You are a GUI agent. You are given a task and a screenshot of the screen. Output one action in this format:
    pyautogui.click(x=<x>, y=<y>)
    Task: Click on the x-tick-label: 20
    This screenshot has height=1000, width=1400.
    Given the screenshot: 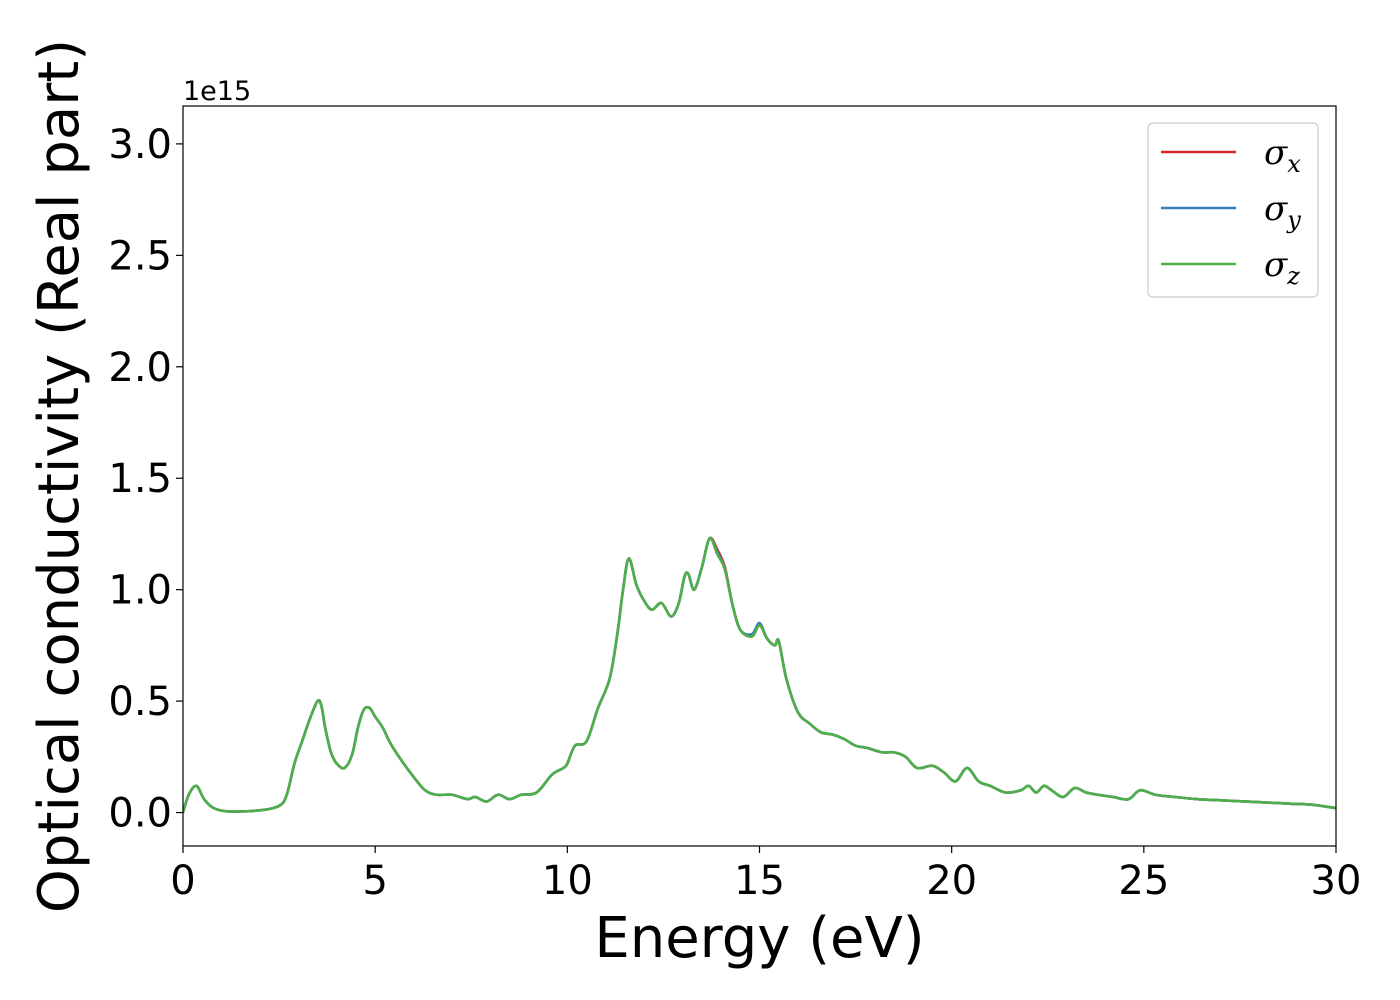 What is the action you would take?
    pyautogui.click(x=951, y=881)
    